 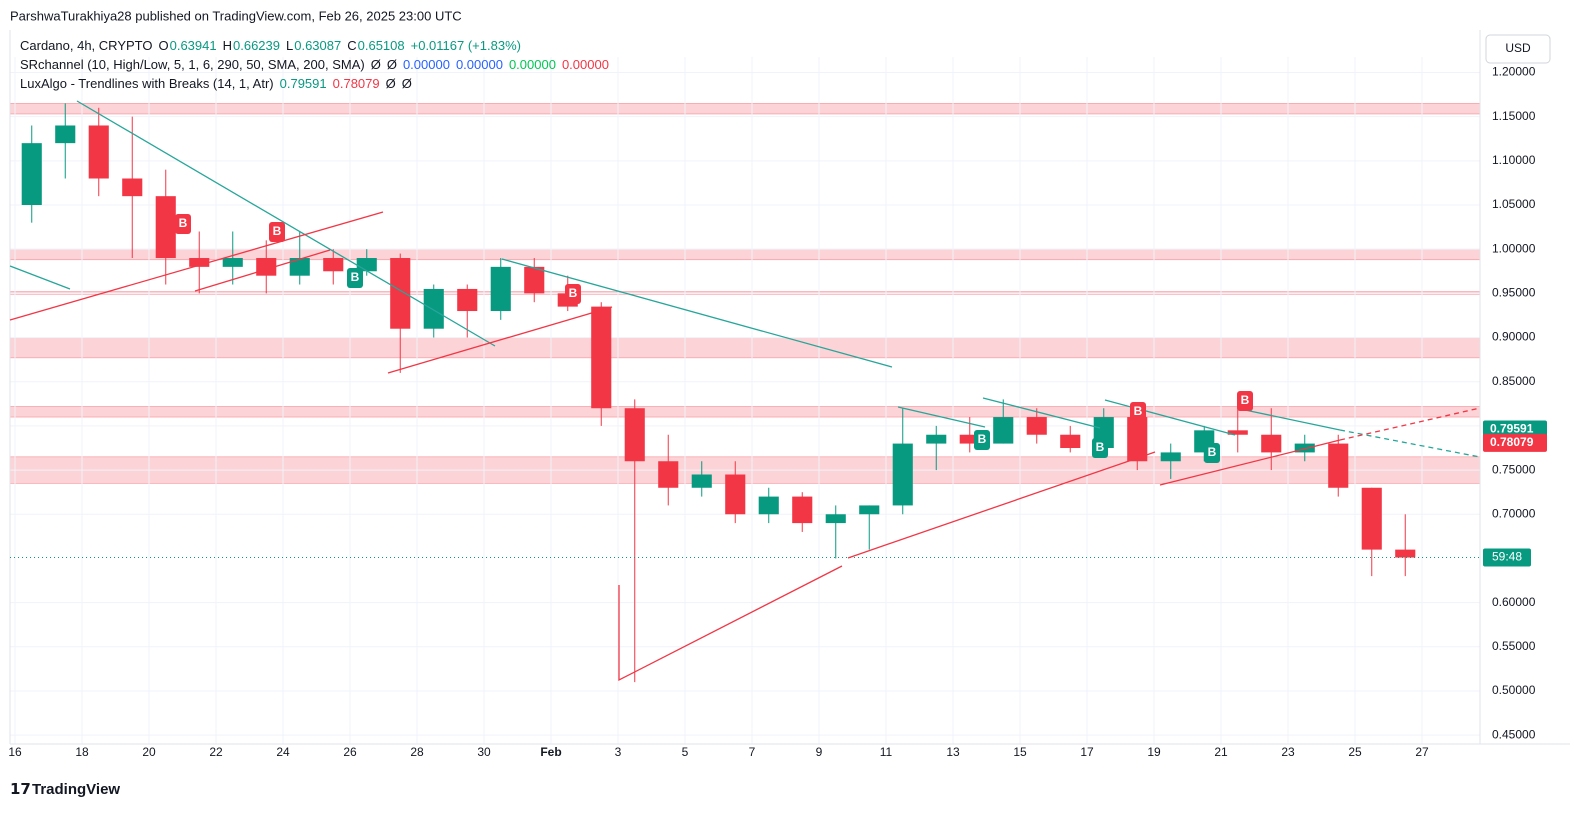 I want to click on y-tick-label: 0.90000, so click(x=1514, y=337).